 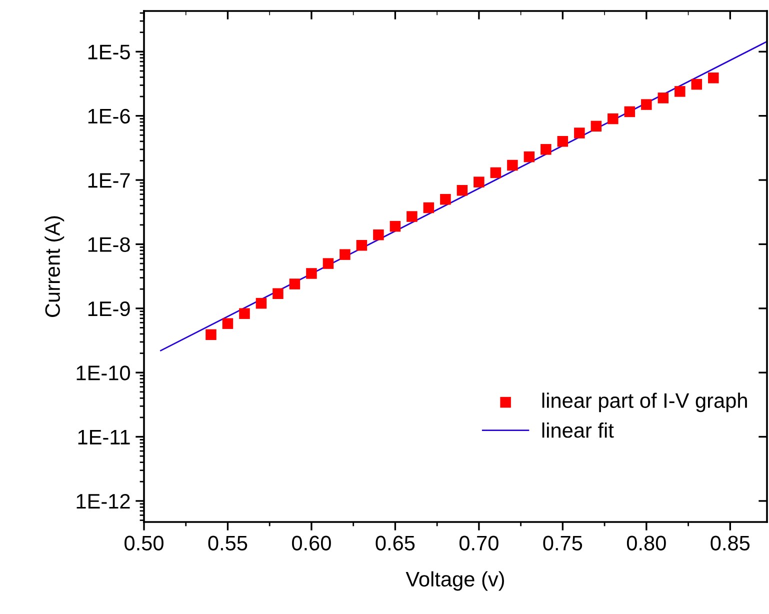 I want to click on y-tick-label: 1E-11, so click(x=104, y=437).